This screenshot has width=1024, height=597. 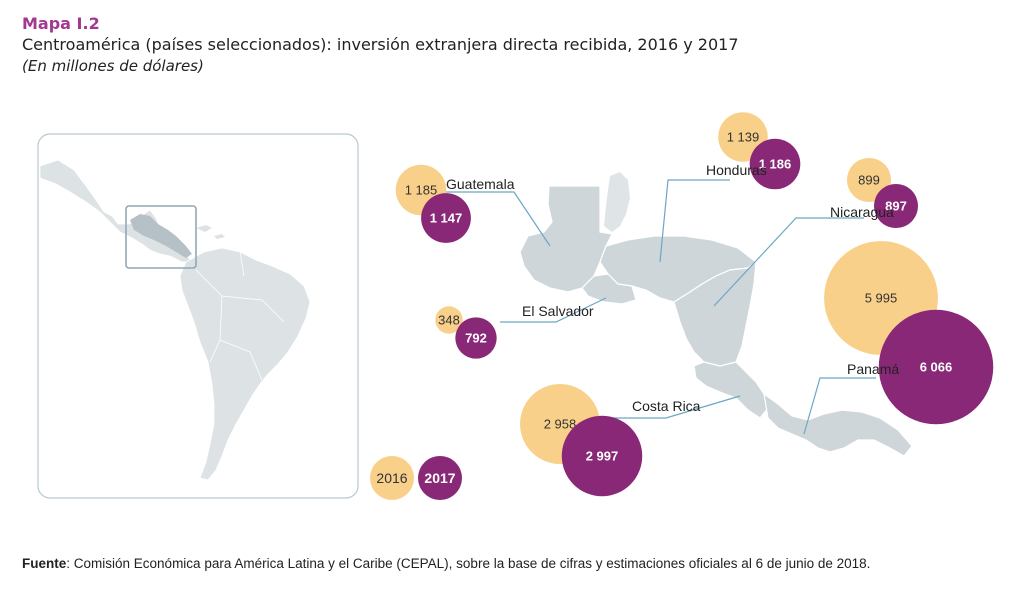 I want to click on inset-highlight-box, so click(x=161, y=237).